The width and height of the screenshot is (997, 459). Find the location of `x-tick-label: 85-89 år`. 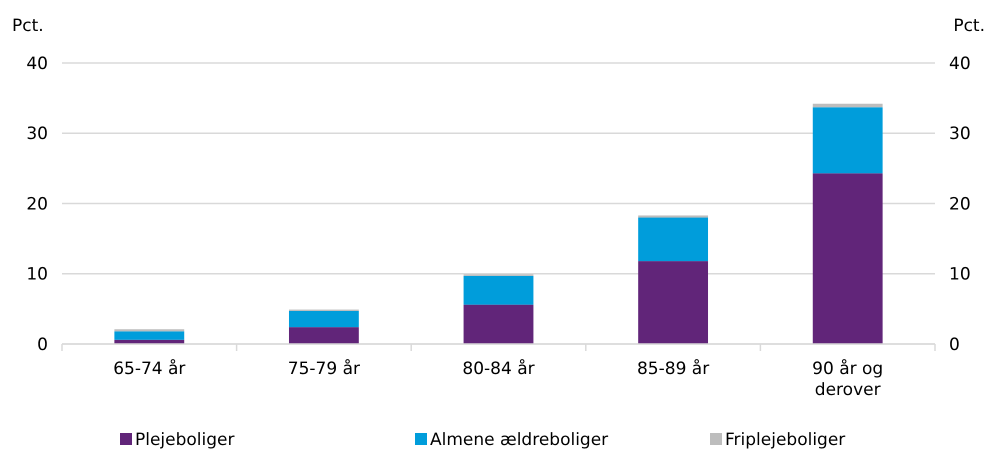

x-tick-label: 85-89 år is located at coordinates (673, 369).